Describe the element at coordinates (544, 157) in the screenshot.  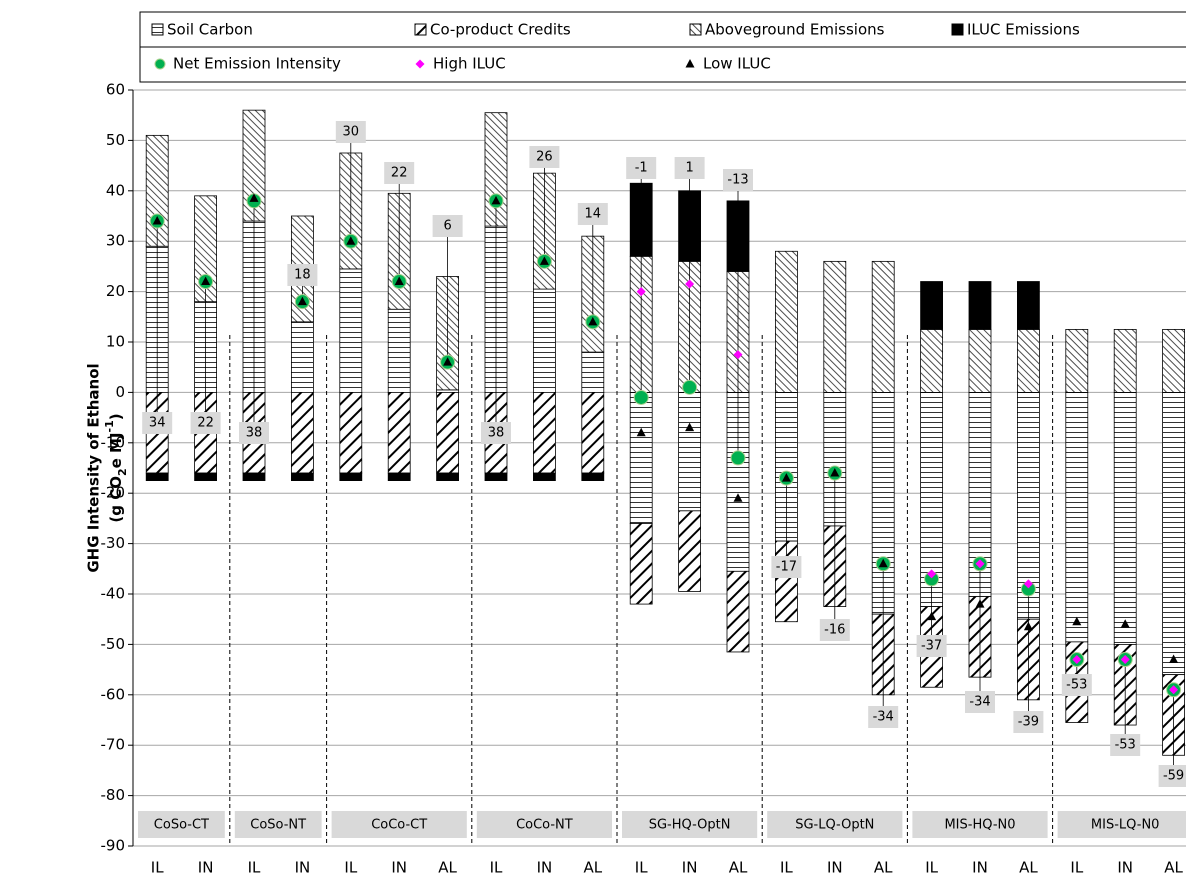
I see `value-label: 26` at that location.